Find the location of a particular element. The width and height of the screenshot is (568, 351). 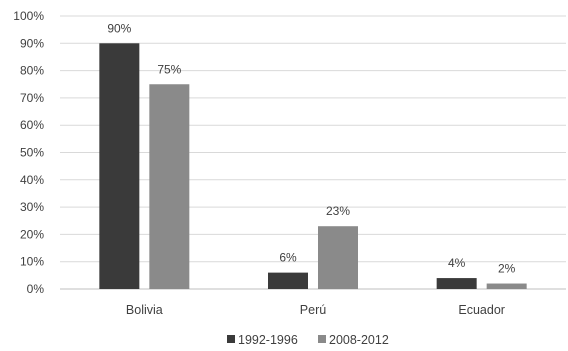

category-labels: Bolivia Perú Ecuador is located at coordinates (315, 310).